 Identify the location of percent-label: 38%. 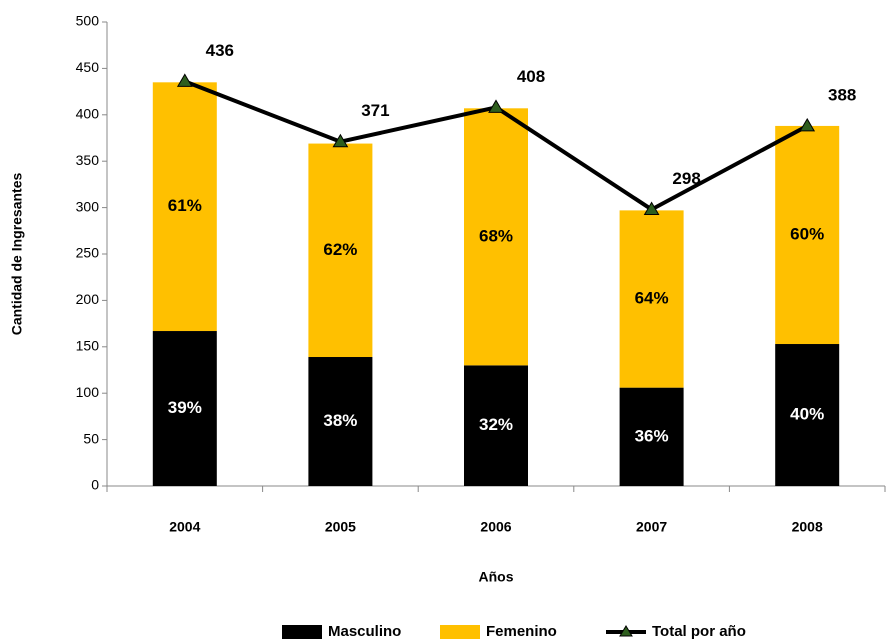
(340, 420).